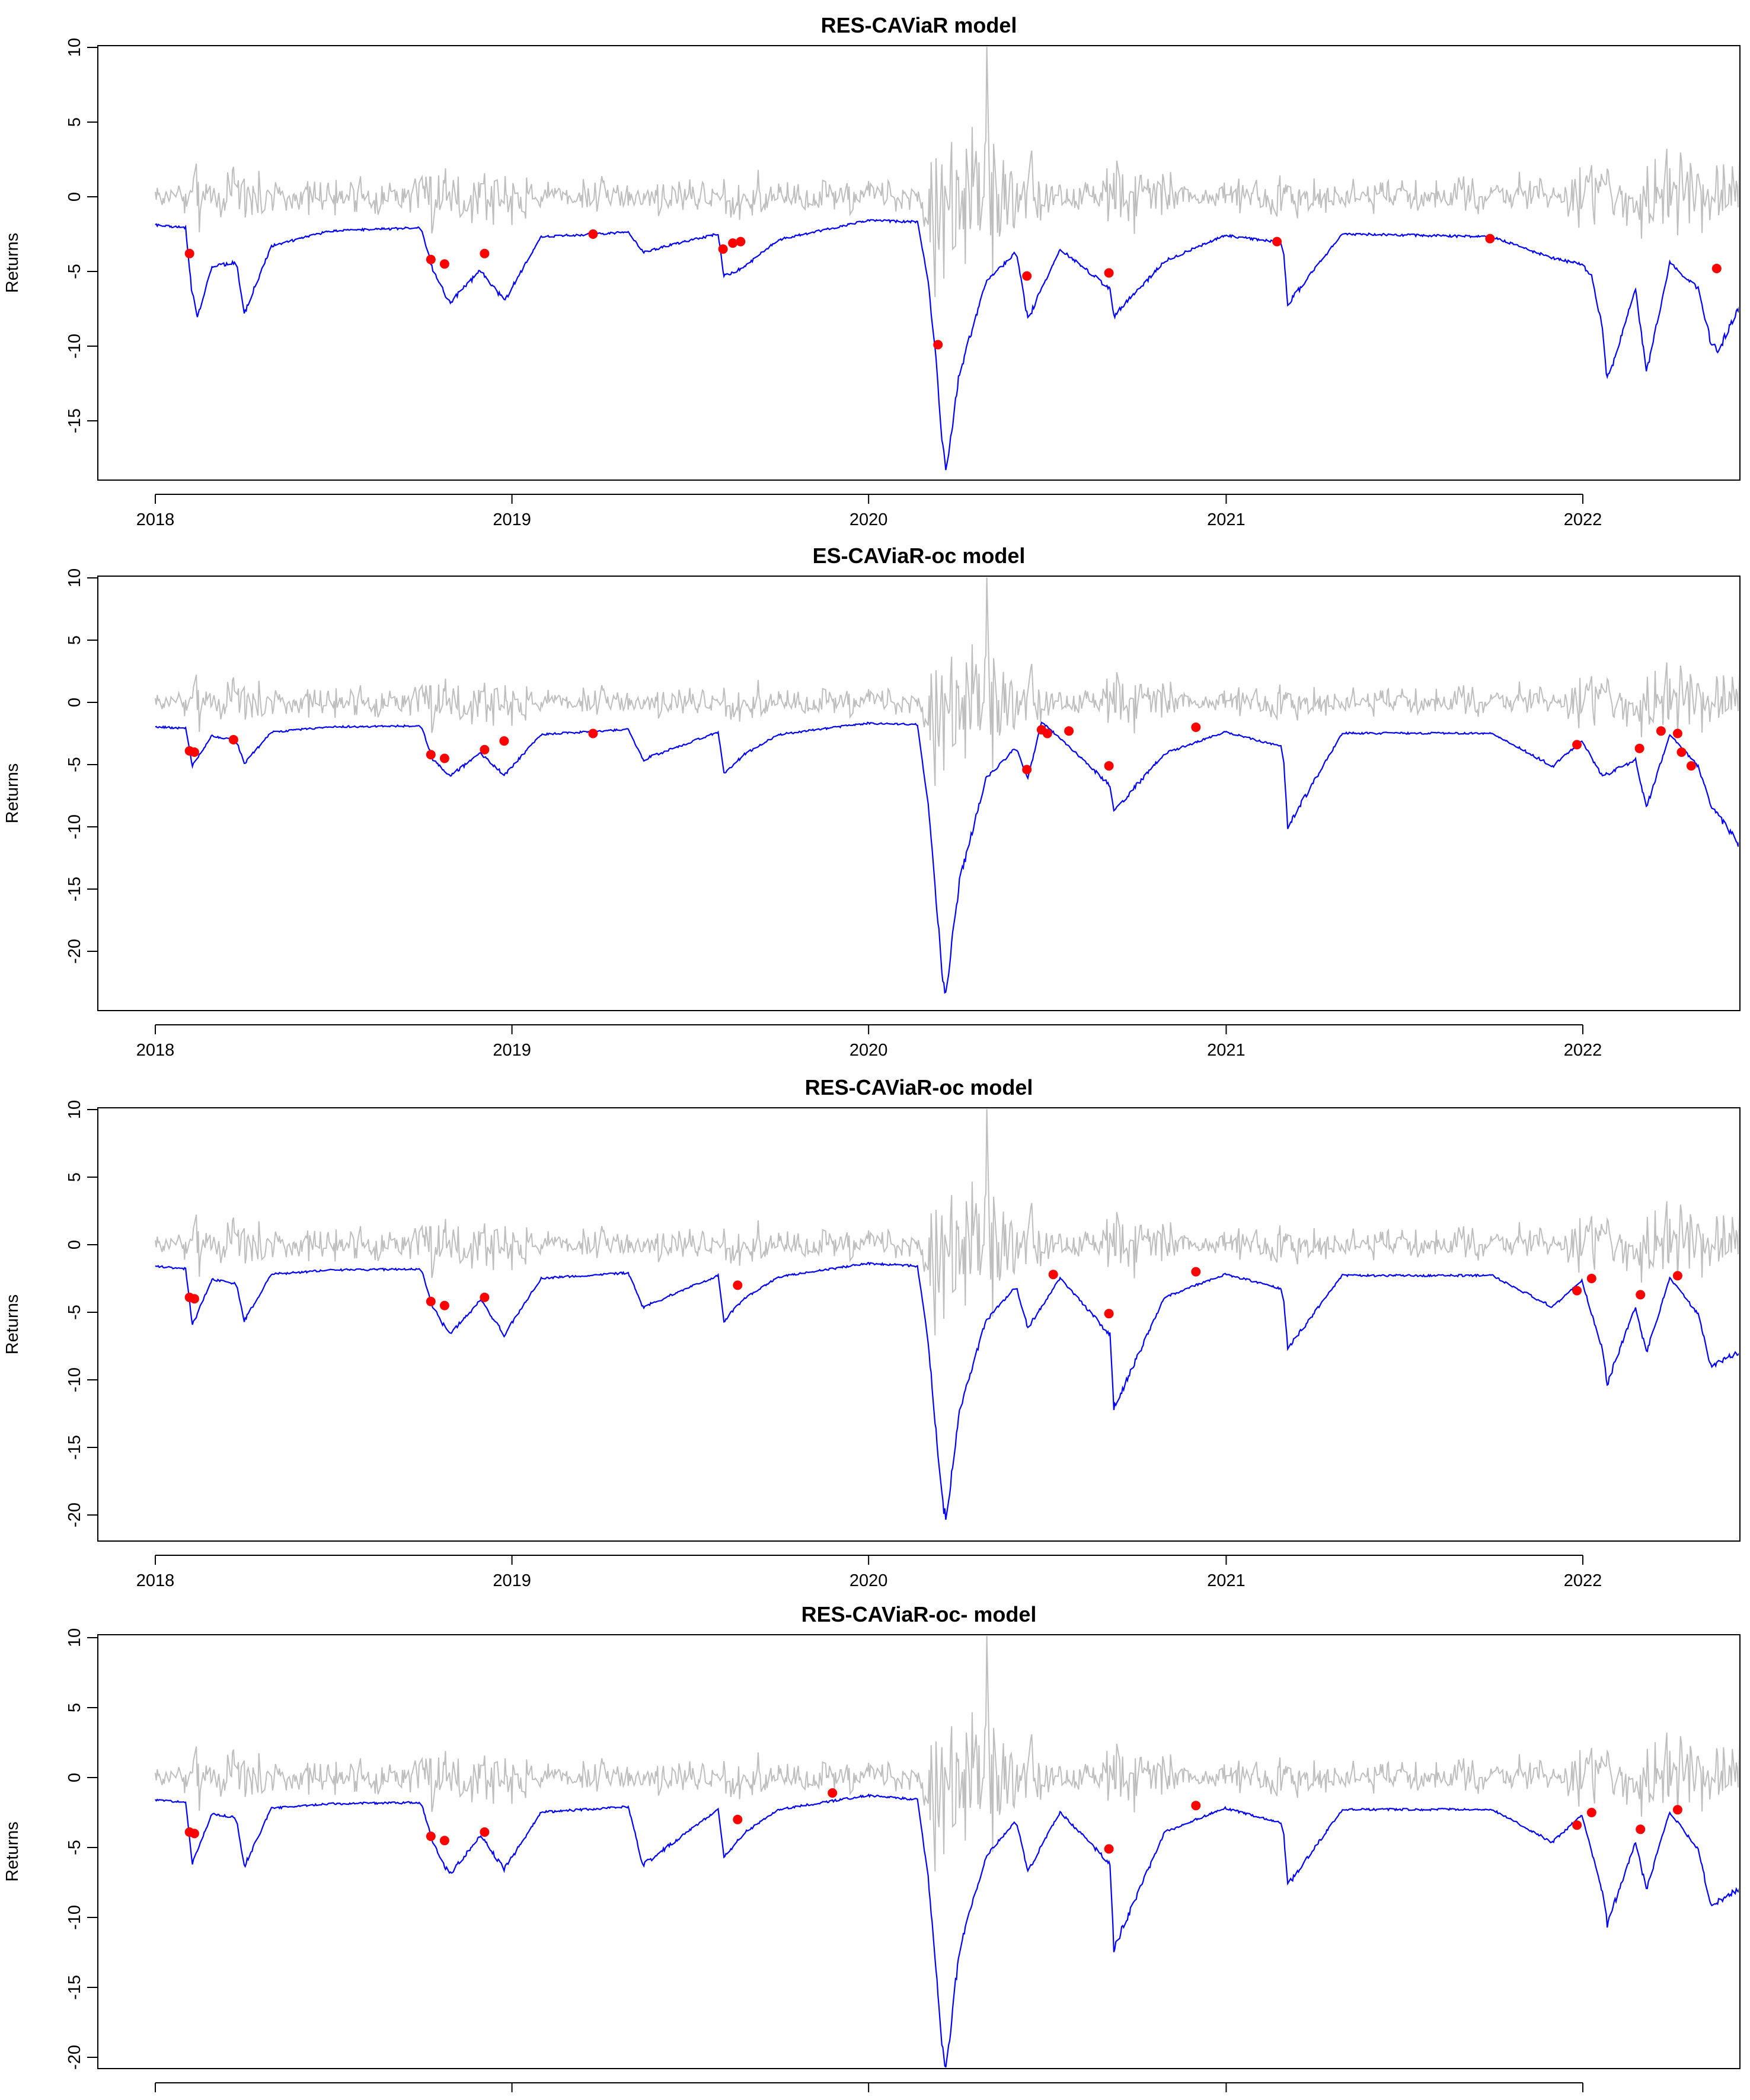 The height and width of the screenshot is (2100, 1750). What do you see at coordinates (947, 682) in the screenshot?
I see `returns-series-line` at bounding box center [947, 682].